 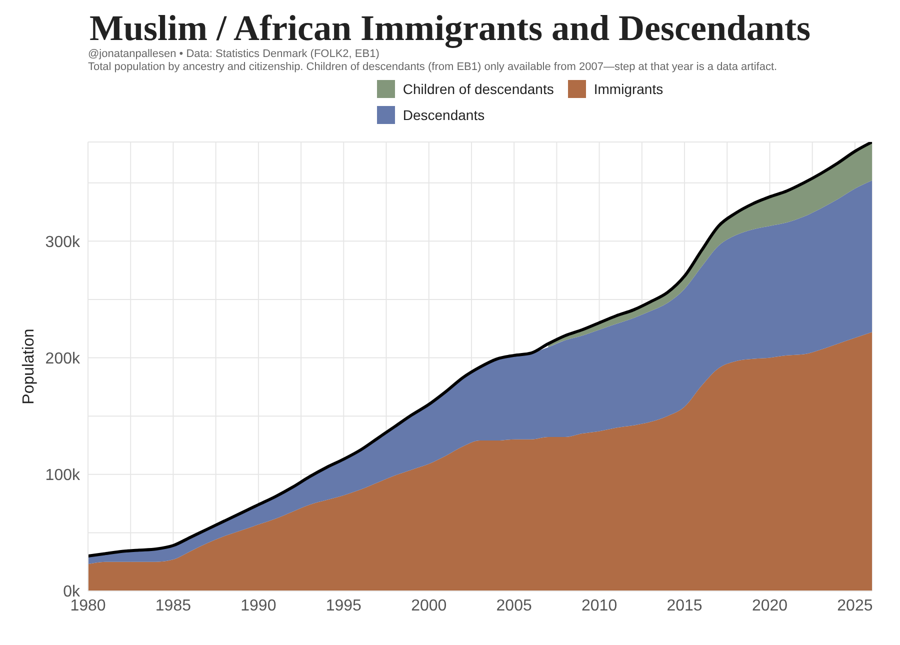 What do you see at coordinates (63, 359) in the screenshot?
I see `y-tick-label: 200k` at bounding box center [63, 359].